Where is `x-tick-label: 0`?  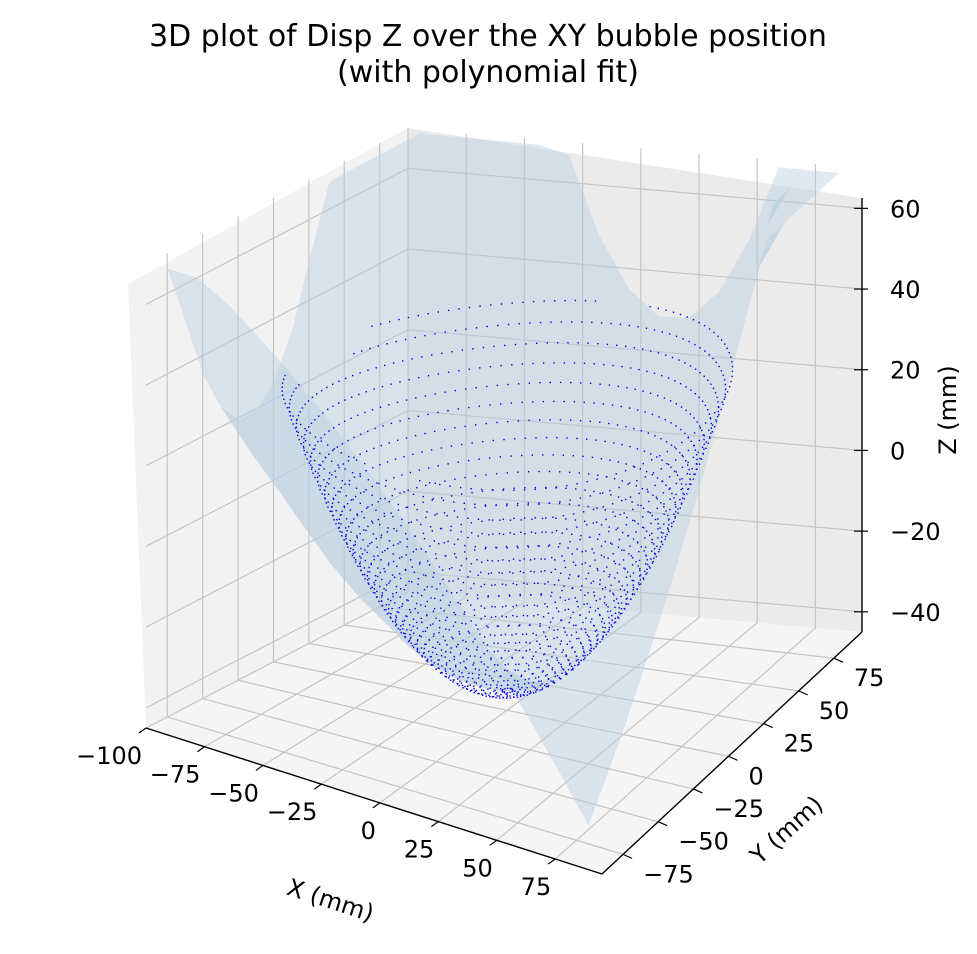 x-tick-label: 0 is located at coordinates (368, 831).